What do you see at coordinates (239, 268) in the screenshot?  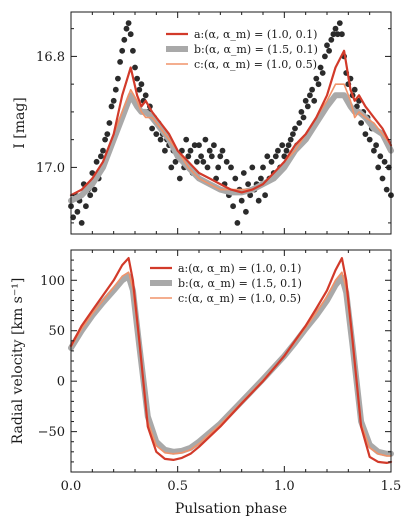 I see `legend-label-a: a:(α, α_m) = (1.0, 0.1)` at bounding box center [239, 268].